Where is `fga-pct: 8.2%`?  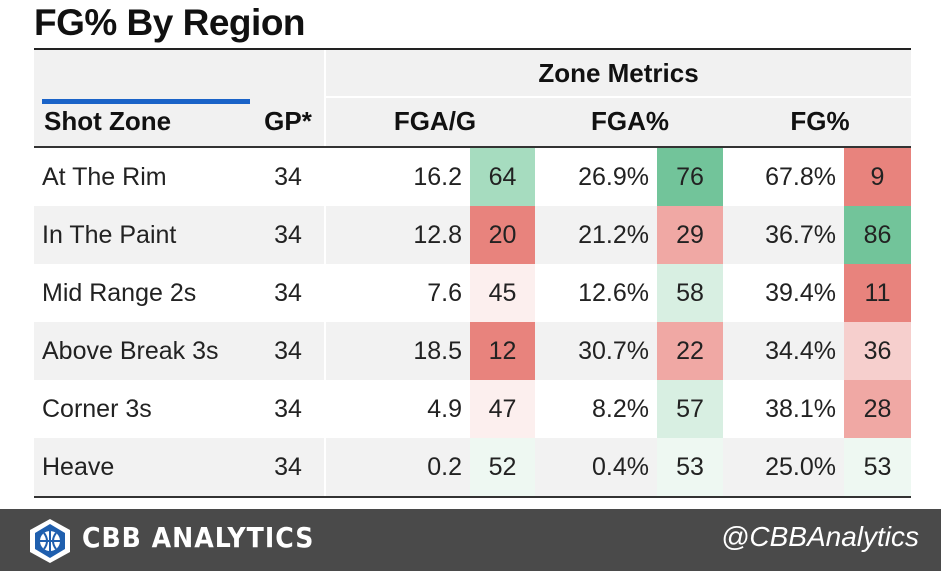
fga-pct: 8.2% is located at coordinates (620, 409).